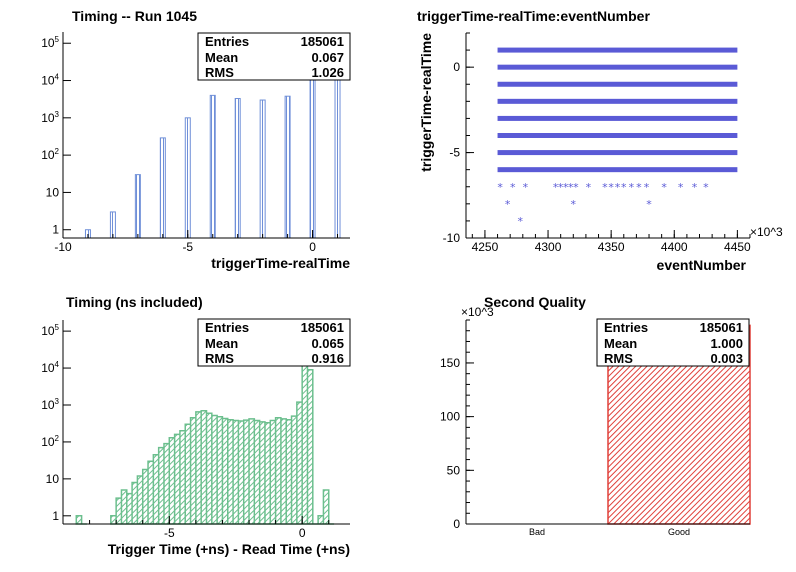 The image size is (796, 572). Describe the element at coordinates (737, 247) in the screenshot. I see `x-tick-label: 4450` at that location.